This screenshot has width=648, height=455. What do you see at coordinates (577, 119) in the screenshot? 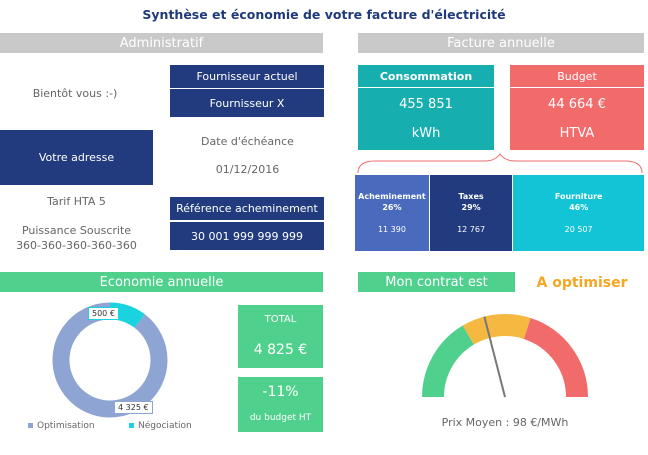
I see `budget-box: 44 664 € HTVA` at bounding box center [577, 119].